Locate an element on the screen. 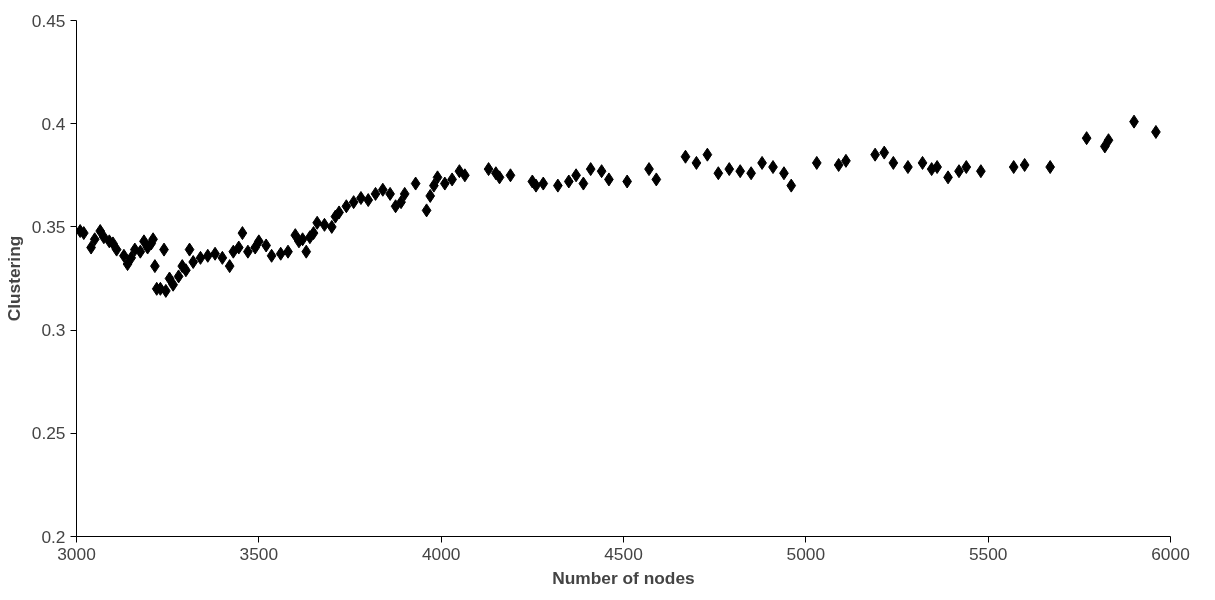 This screenshot has width=1215, height=600. y-tick-label: 0.45 is located at coordinates (48, 20).